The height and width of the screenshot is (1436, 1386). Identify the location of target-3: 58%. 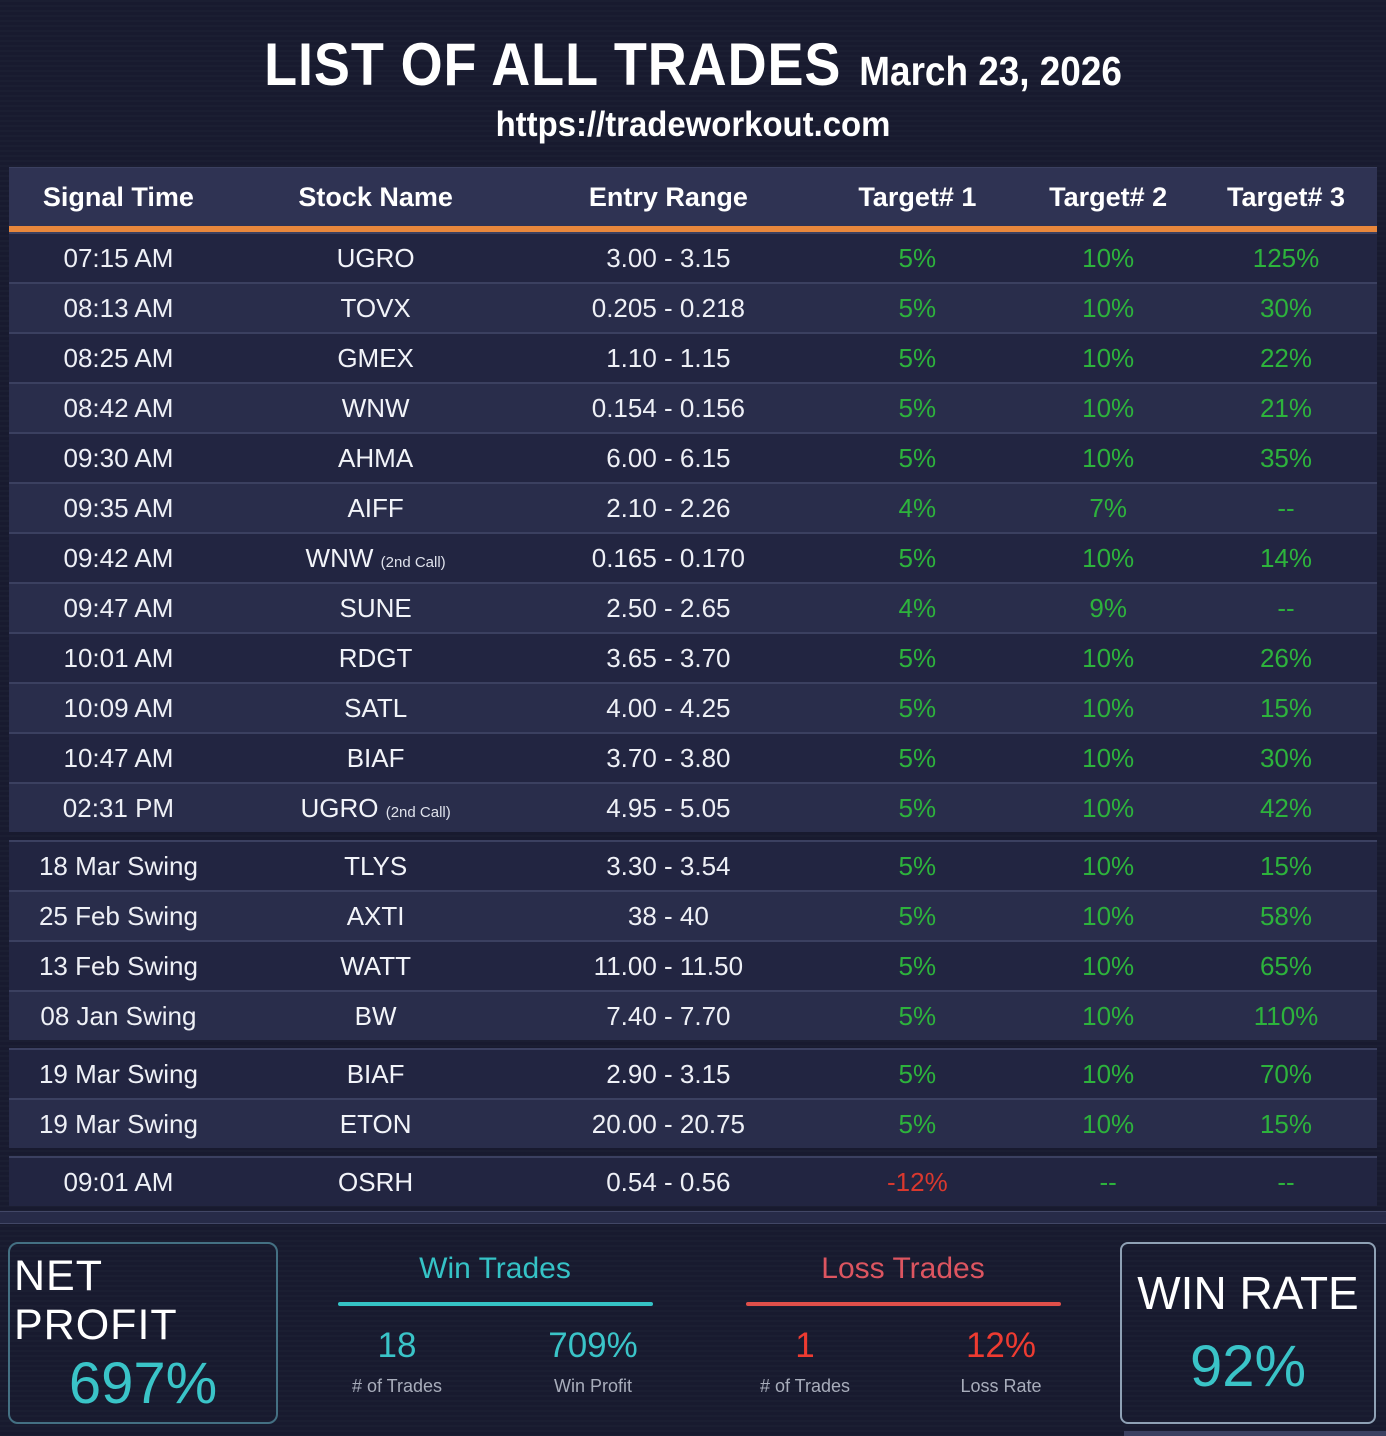
(1286, 915).